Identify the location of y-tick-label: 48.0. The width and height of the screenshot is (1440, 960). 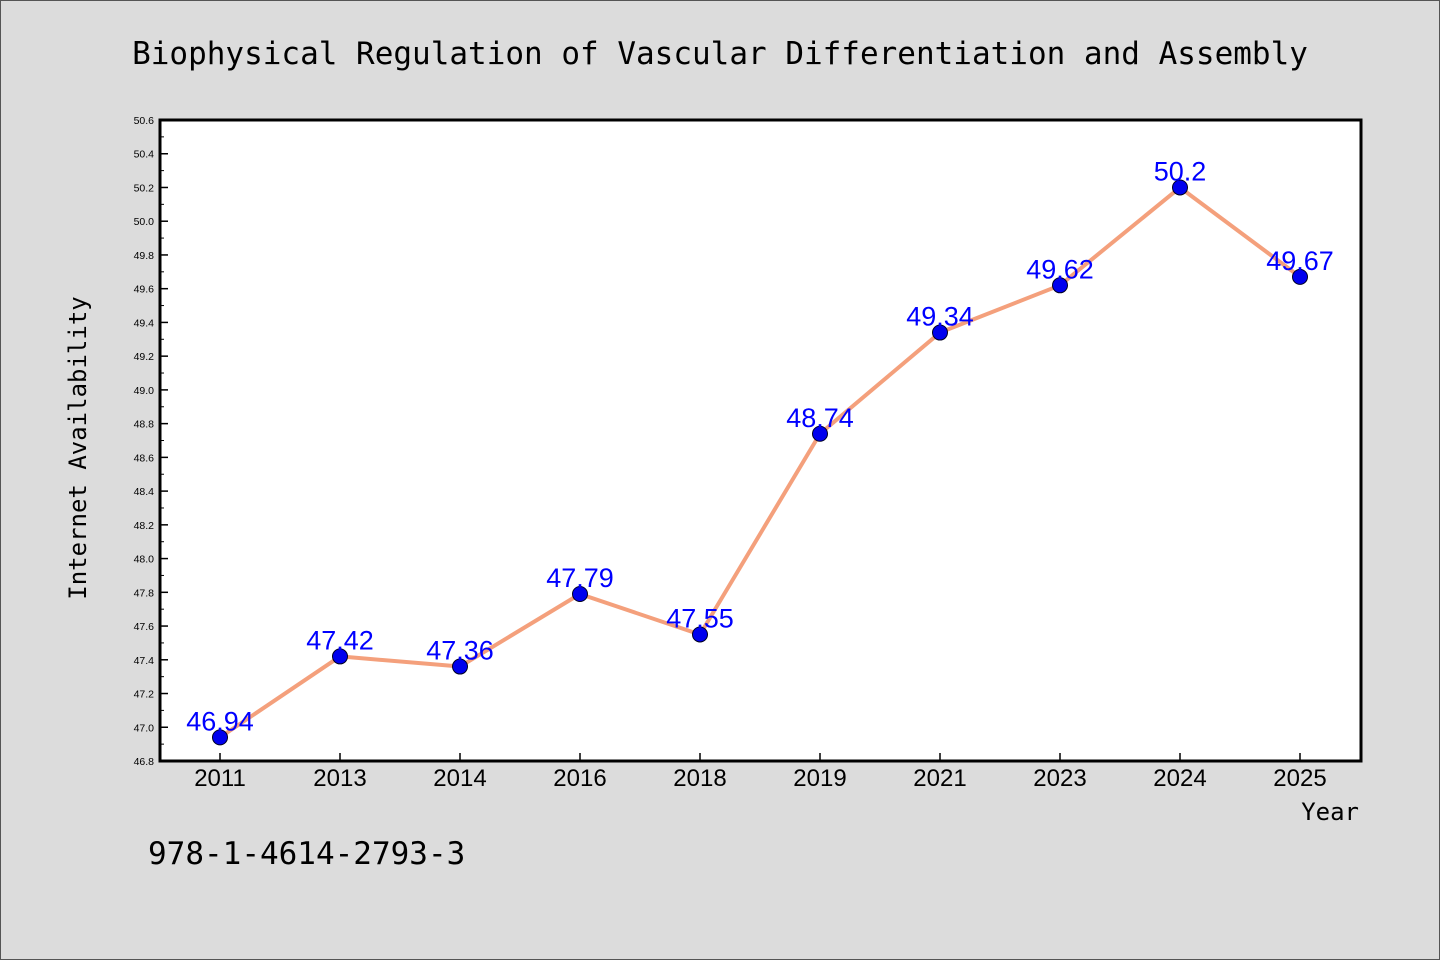
(144, 560).